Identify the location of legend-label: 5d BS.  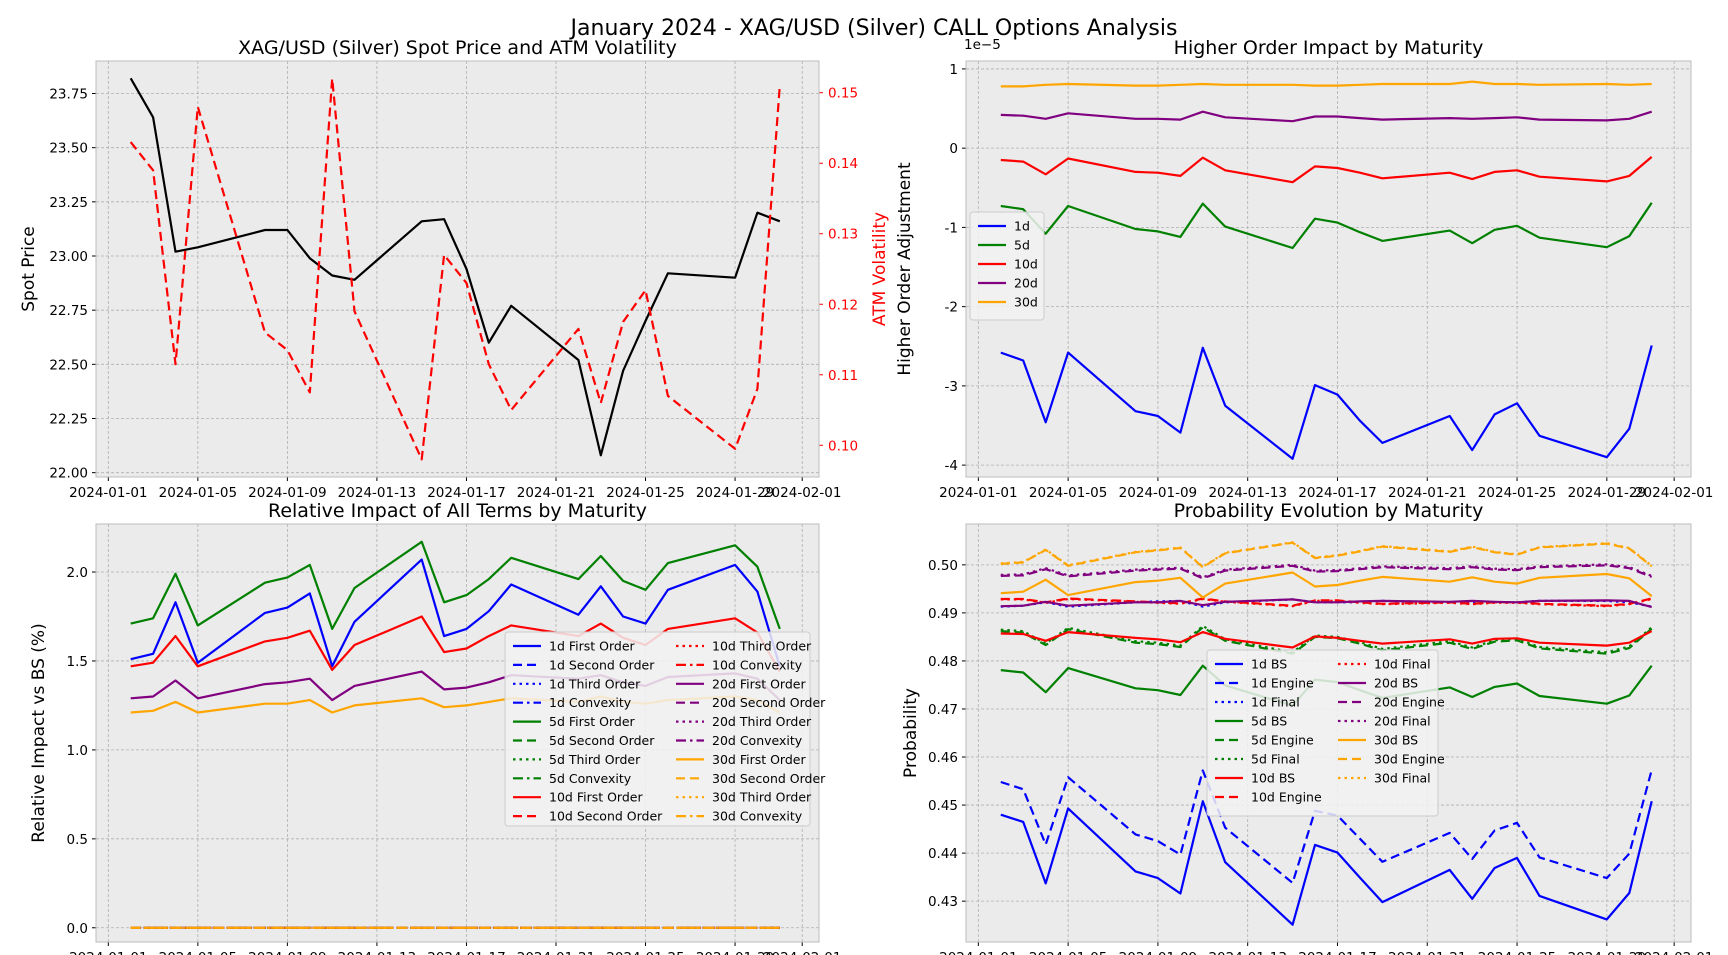
(1269, 721).